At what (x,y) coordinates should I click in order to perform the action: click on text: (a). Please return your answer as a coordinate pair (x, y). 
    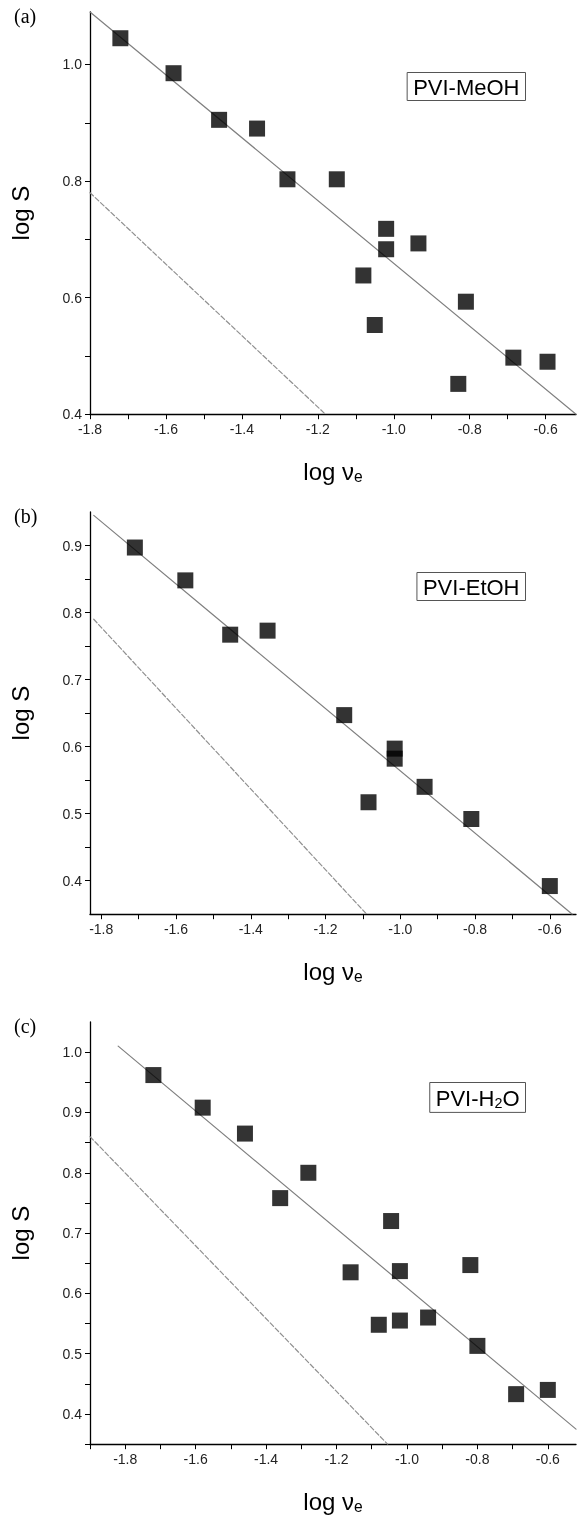
    Looking at the image, I should click on (25, 16).